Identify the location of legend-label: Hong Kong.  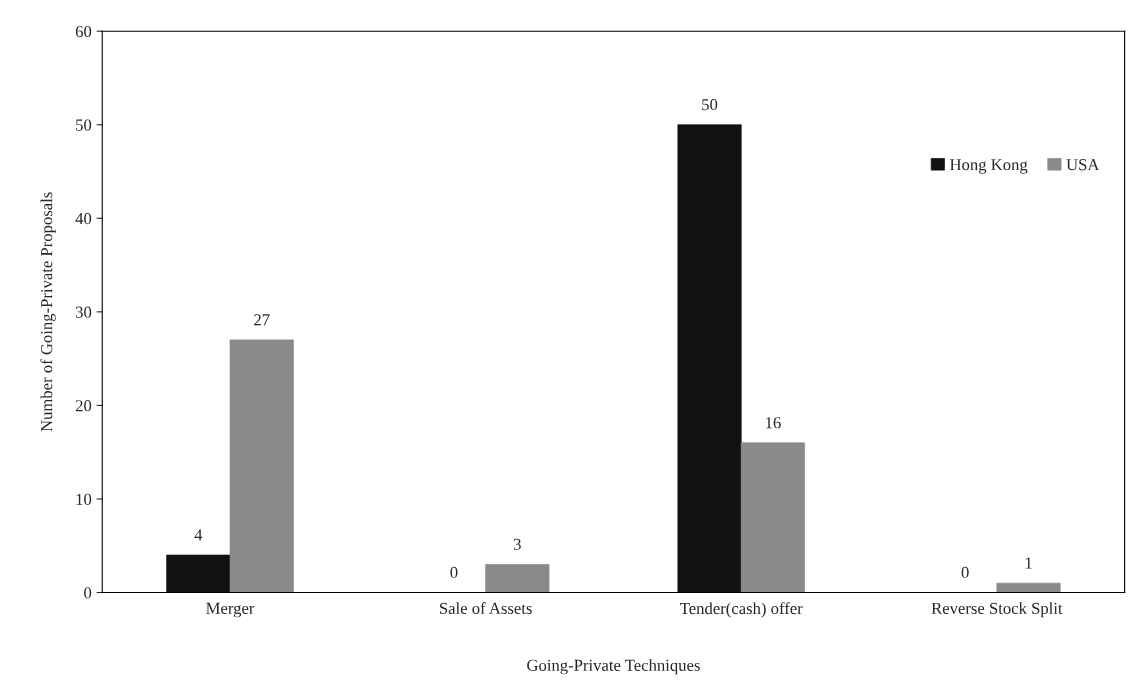
(988, 166).